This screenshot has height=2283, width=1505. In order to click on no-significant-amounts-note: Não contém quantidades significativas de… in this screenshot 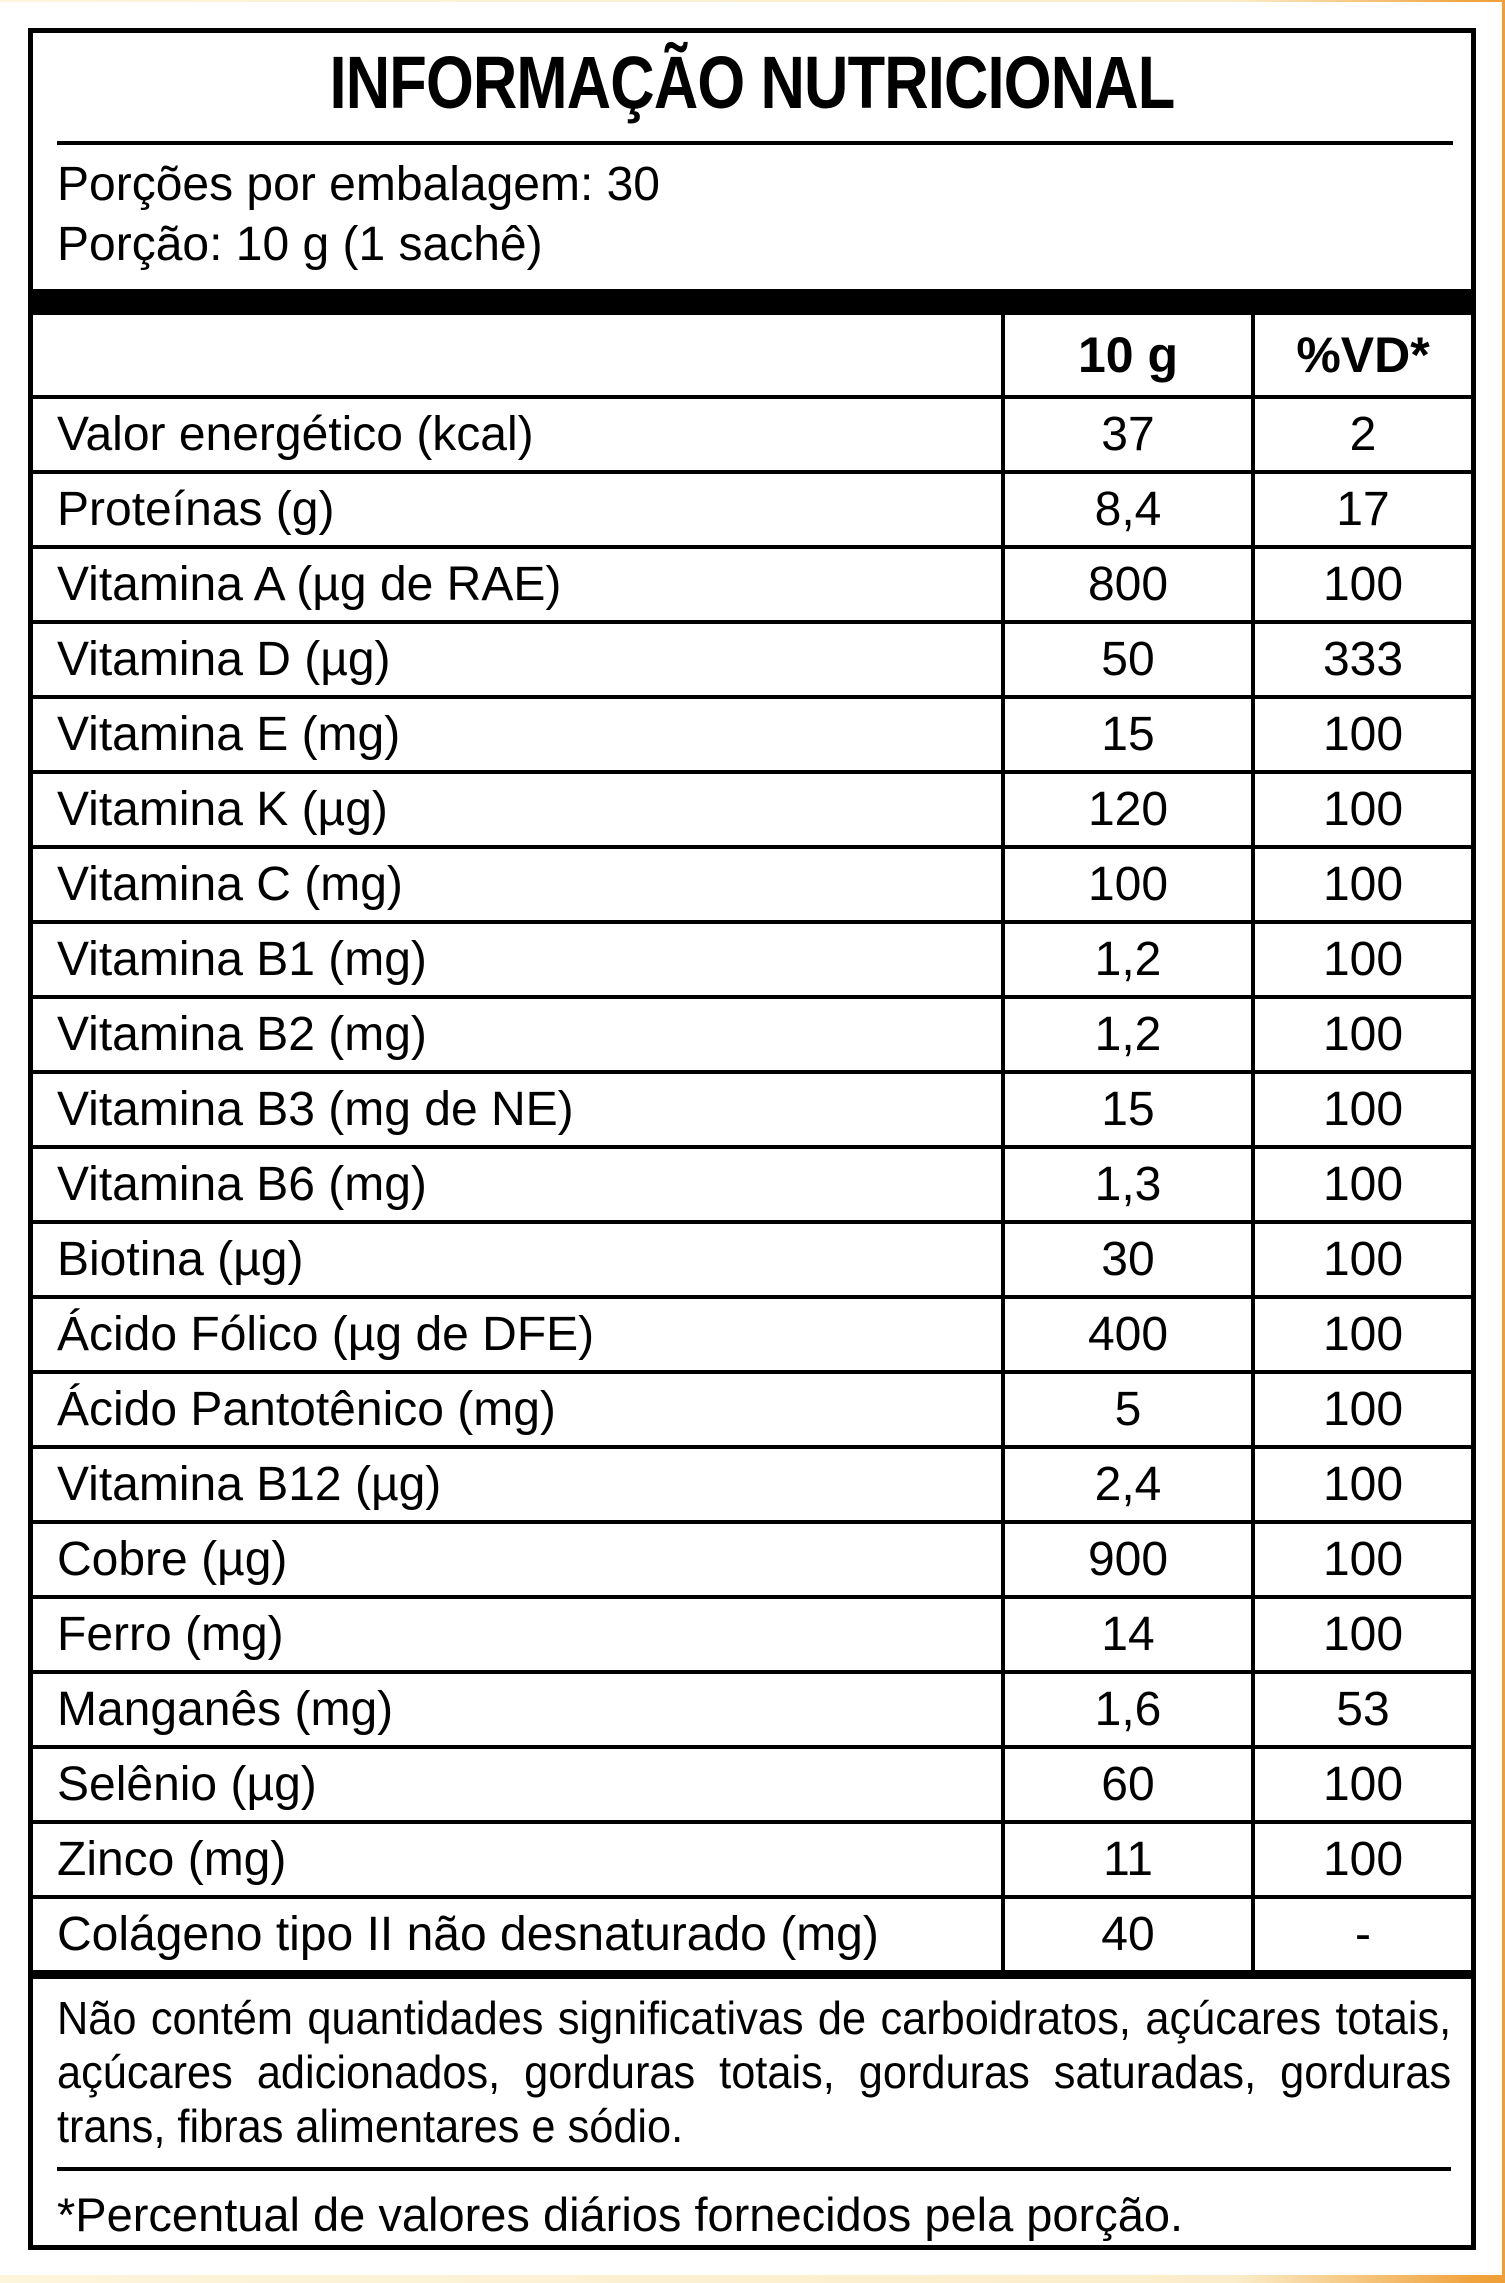, I will do `click(754, 2072)`.